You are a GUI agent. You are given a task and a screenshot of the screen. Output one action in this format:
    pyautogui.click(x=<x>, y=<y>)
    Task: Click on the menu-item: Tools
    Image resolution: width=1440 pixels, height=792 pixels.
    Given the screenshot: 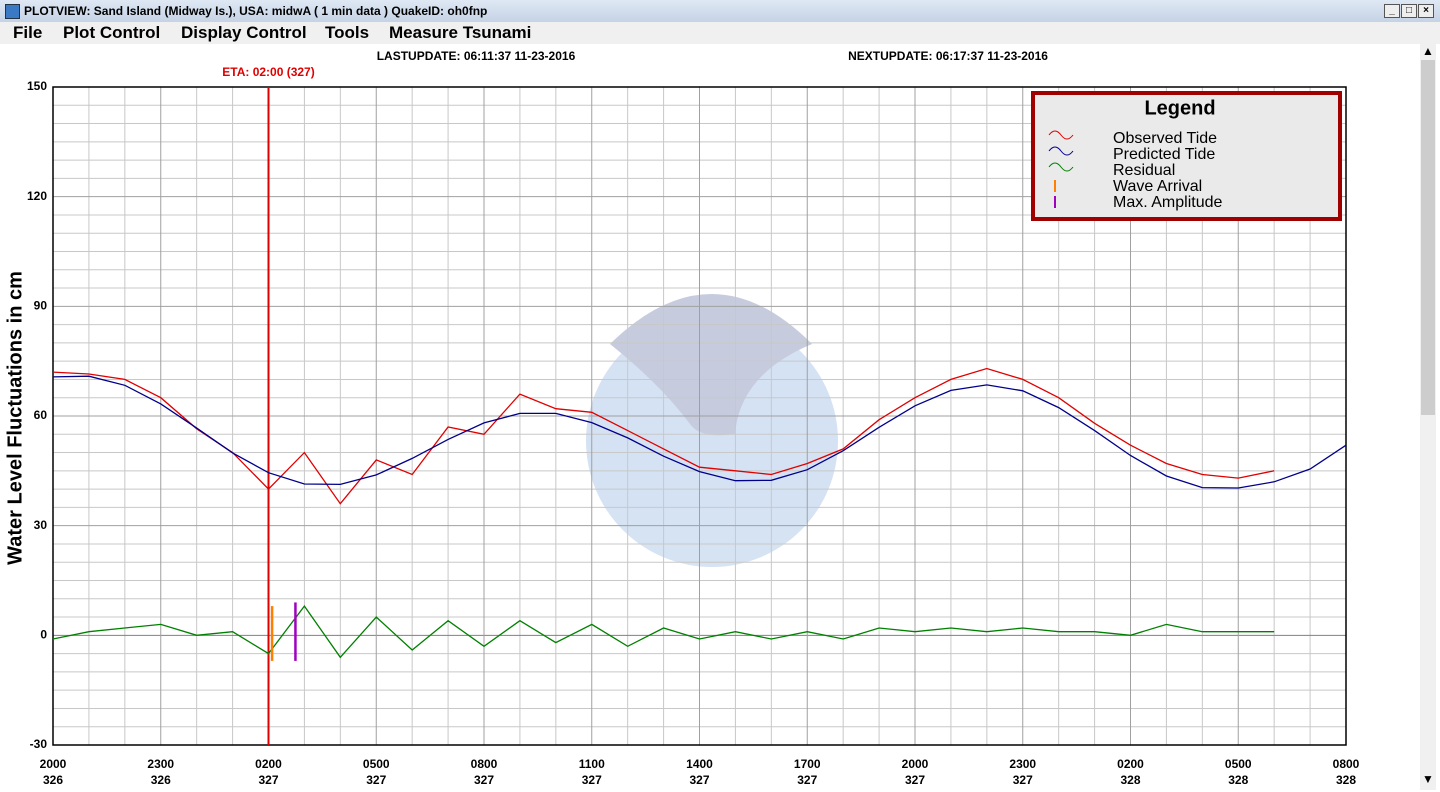 What is the action you would take?
    pyautogui.click(x=347, y=32)
    